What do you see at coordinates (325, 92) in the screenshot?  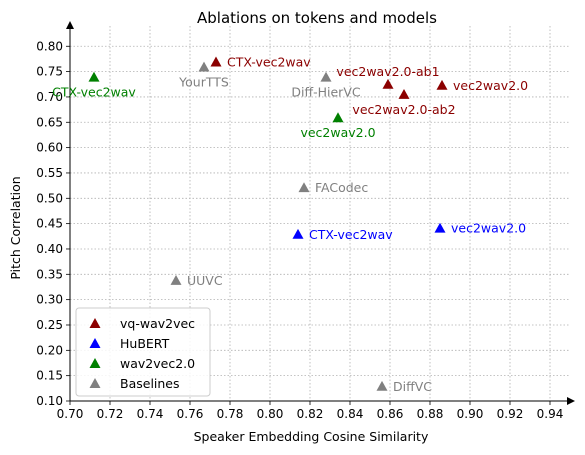 I see `point-label: Diff-HierVC` at bounding box center [325, 92].